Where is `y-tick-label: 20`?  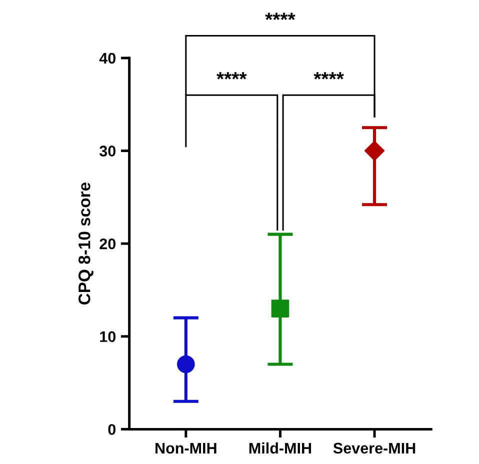 y-tick-label: 20 is located at coordinates (108, 244).